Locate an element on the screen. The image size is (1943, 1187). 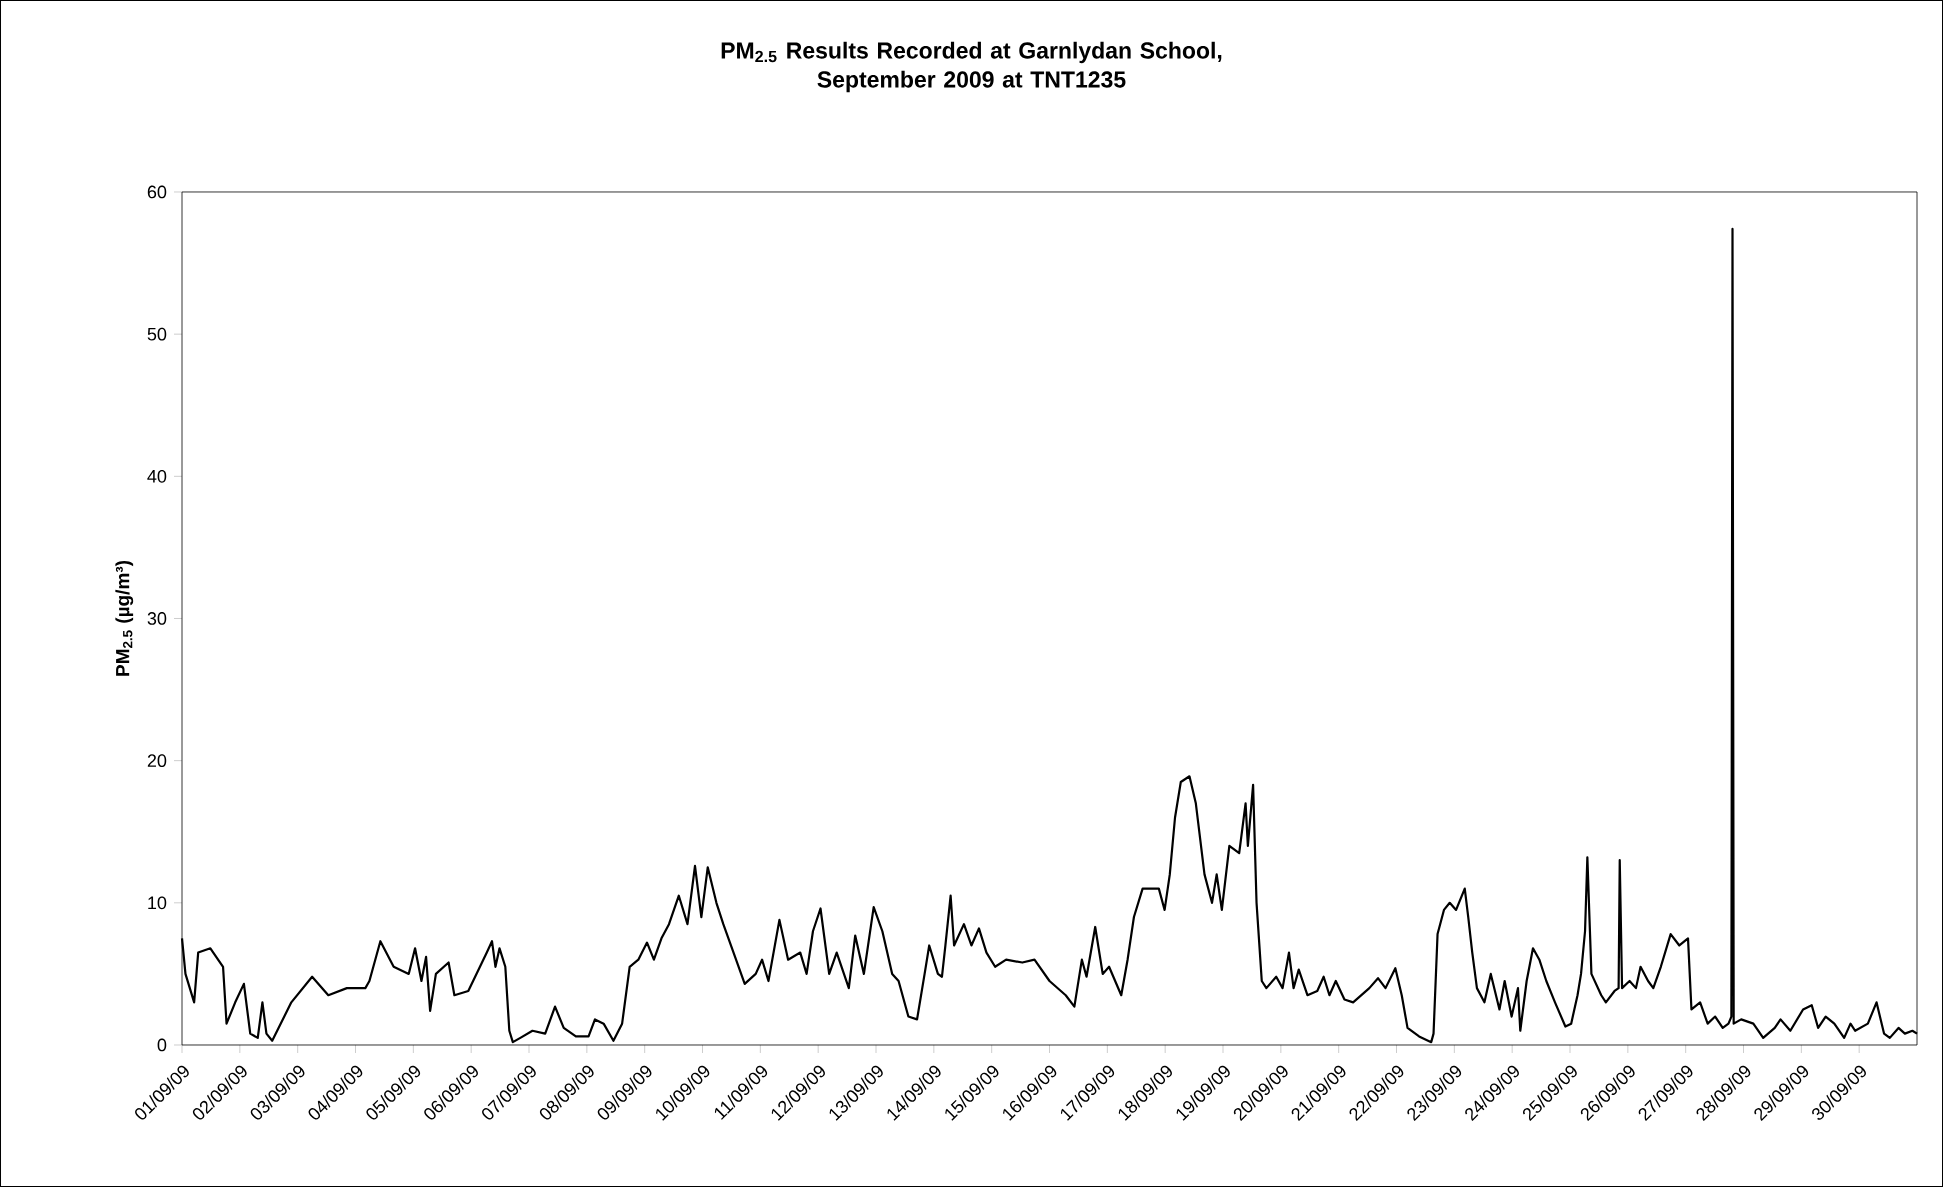
y-tick-label: 10 is located at coordinates (157, 903).